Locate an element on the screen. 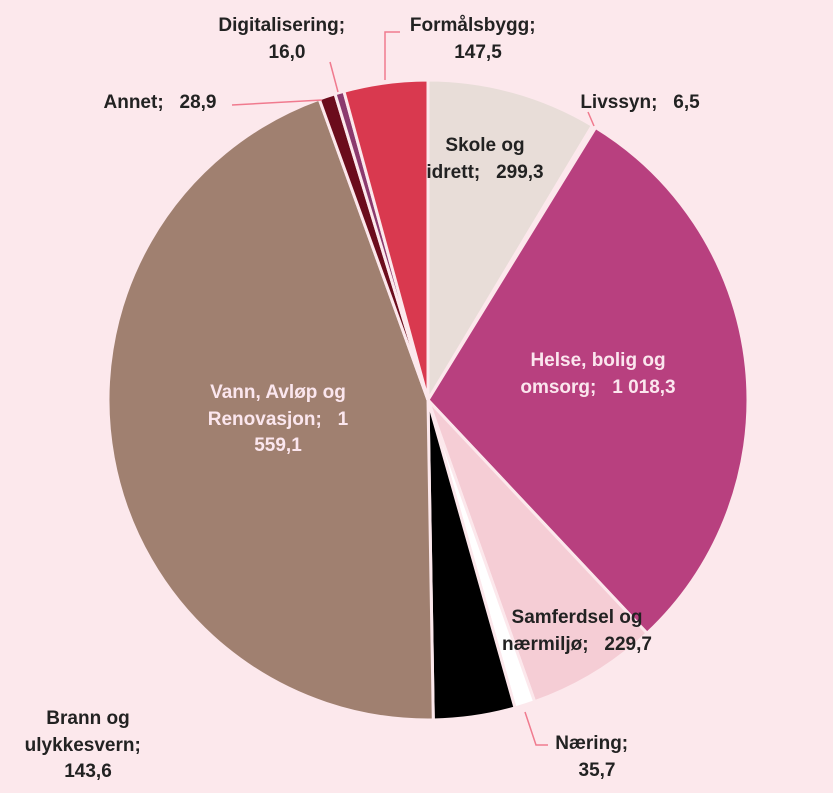 The width and height of the screenshot is (833, 793). label-category: Brann og ulykkesvern is located at coordinates (79, 732).